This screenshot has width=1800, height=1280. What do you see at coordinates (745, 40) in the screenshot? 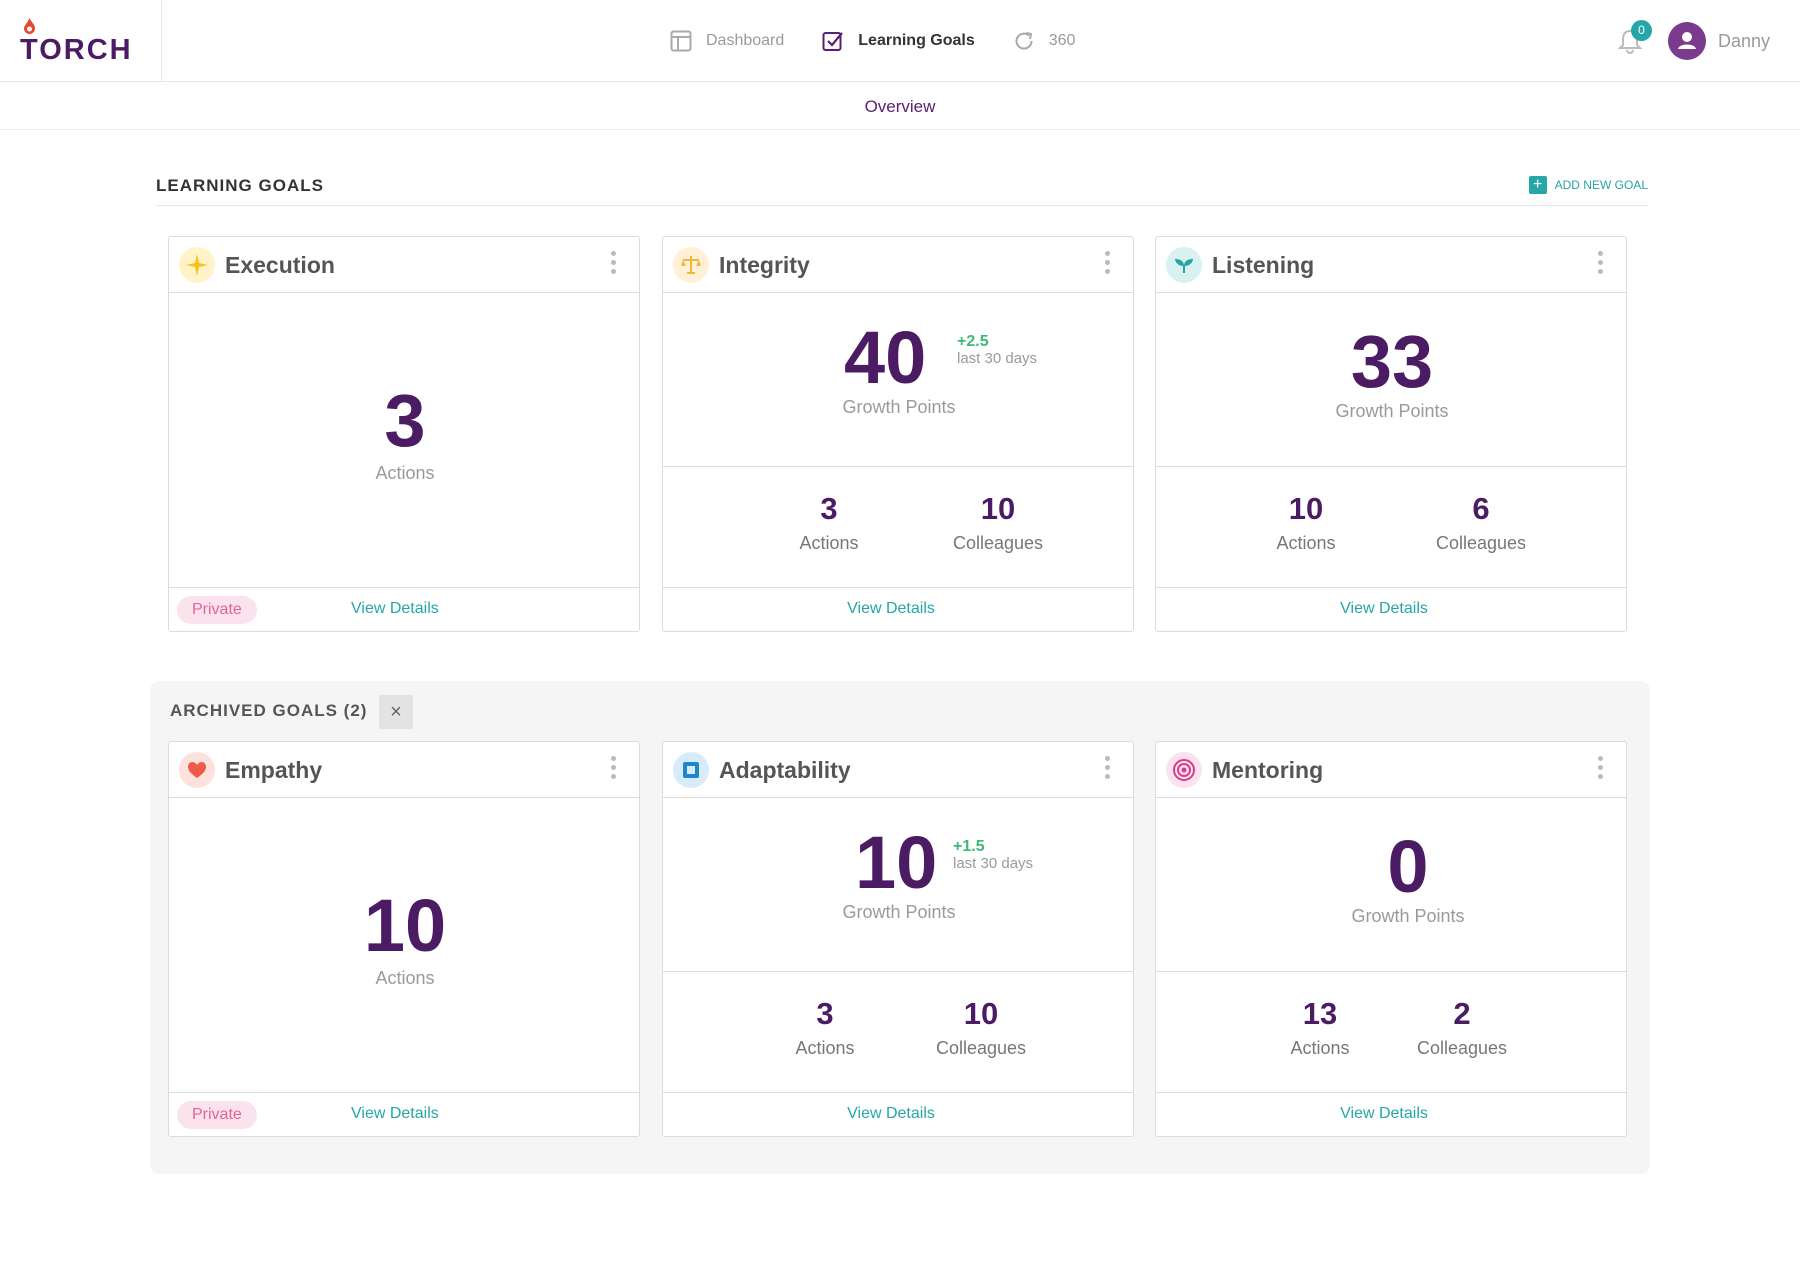
I see `nav-label: Dashboard` at bounding box center [745, 40].